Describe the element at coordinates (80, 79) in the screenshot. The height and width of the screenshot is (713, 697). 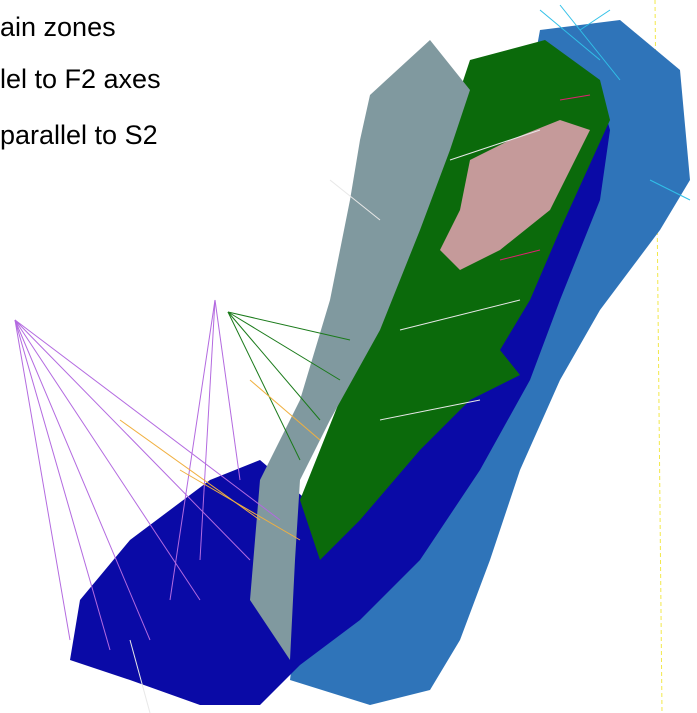
I see `legend-text: lel to F2 axes` at that location.